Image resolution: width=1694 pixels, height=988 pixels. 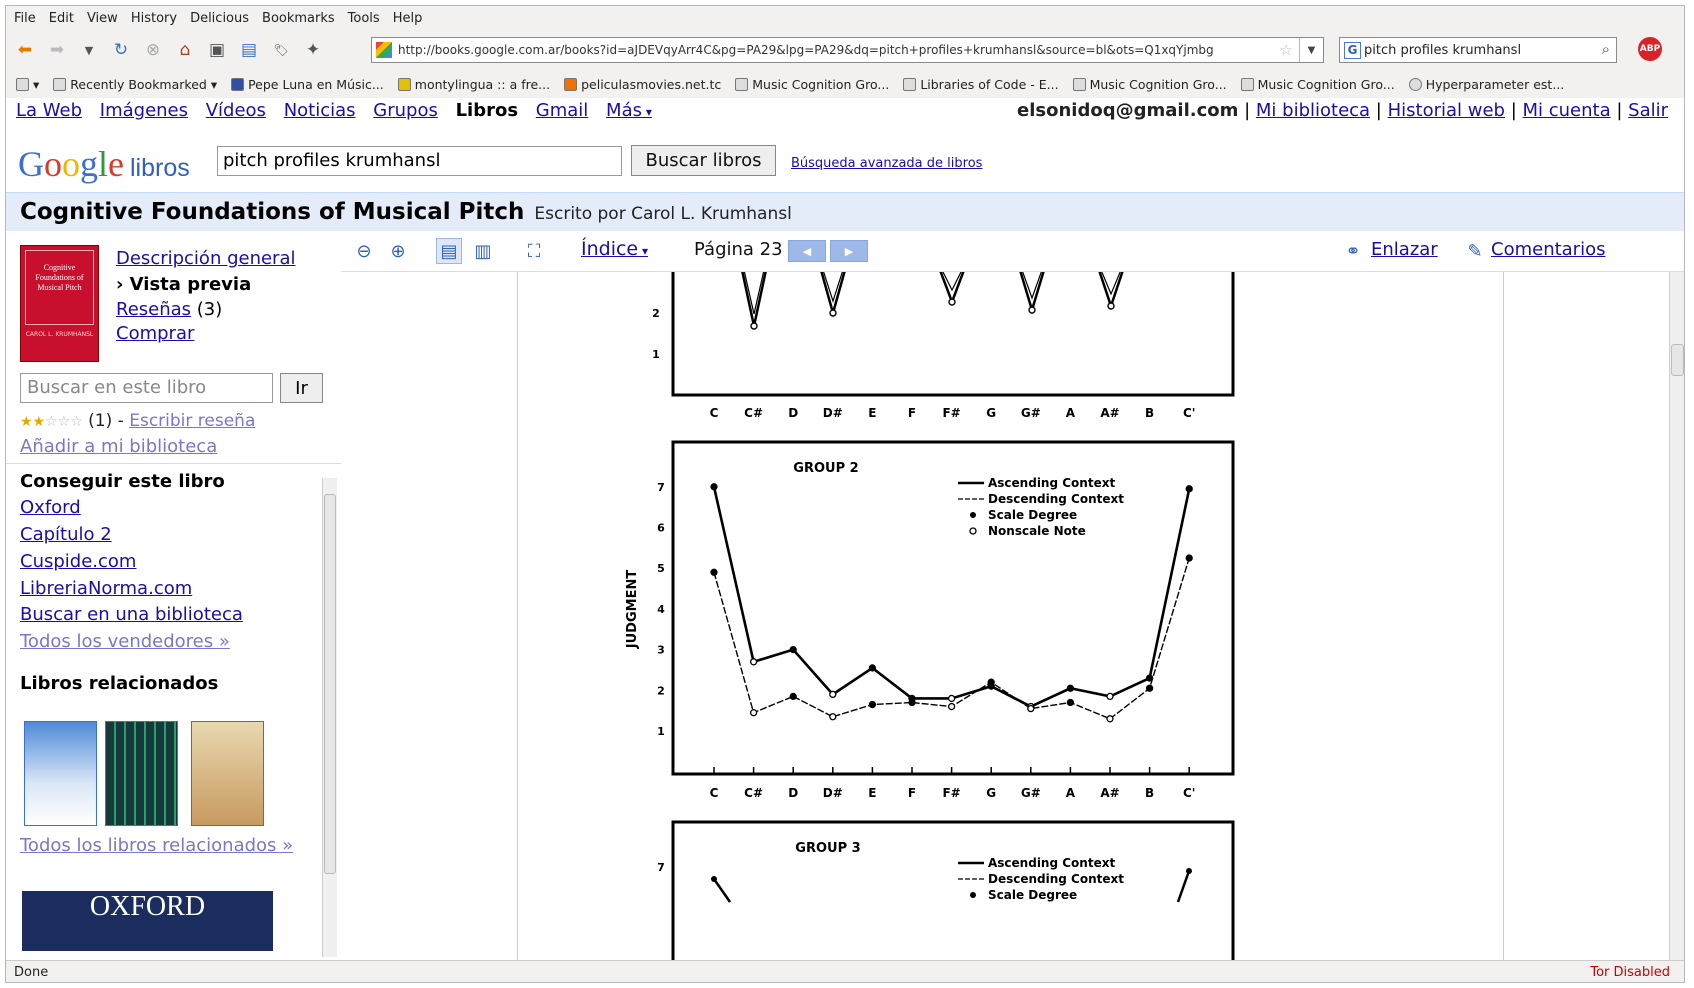 I want to click on previous-series-line, so click(x=754, y=299).